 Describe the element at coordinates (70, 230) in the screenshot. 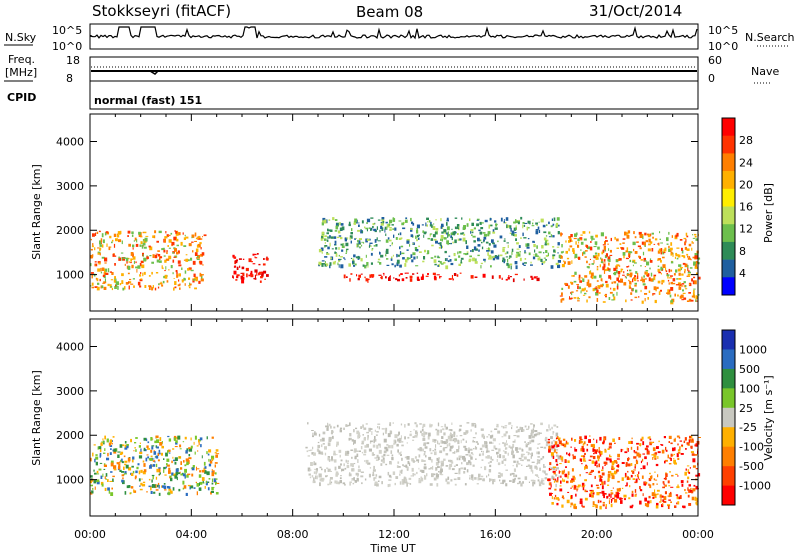

I see `y-tick-label: 2000` at that location.